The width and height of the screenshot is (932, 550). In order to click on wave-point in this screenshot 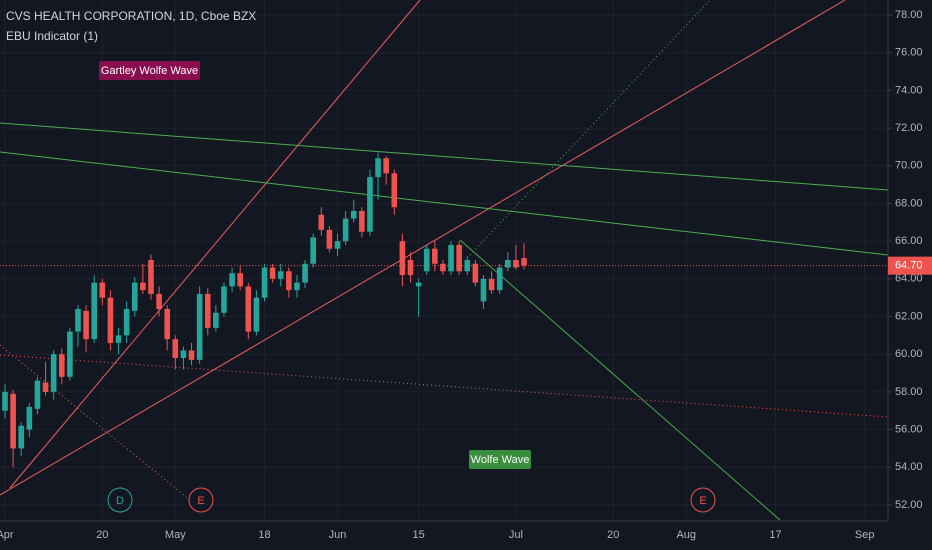, I will do `click(201, 500)`.